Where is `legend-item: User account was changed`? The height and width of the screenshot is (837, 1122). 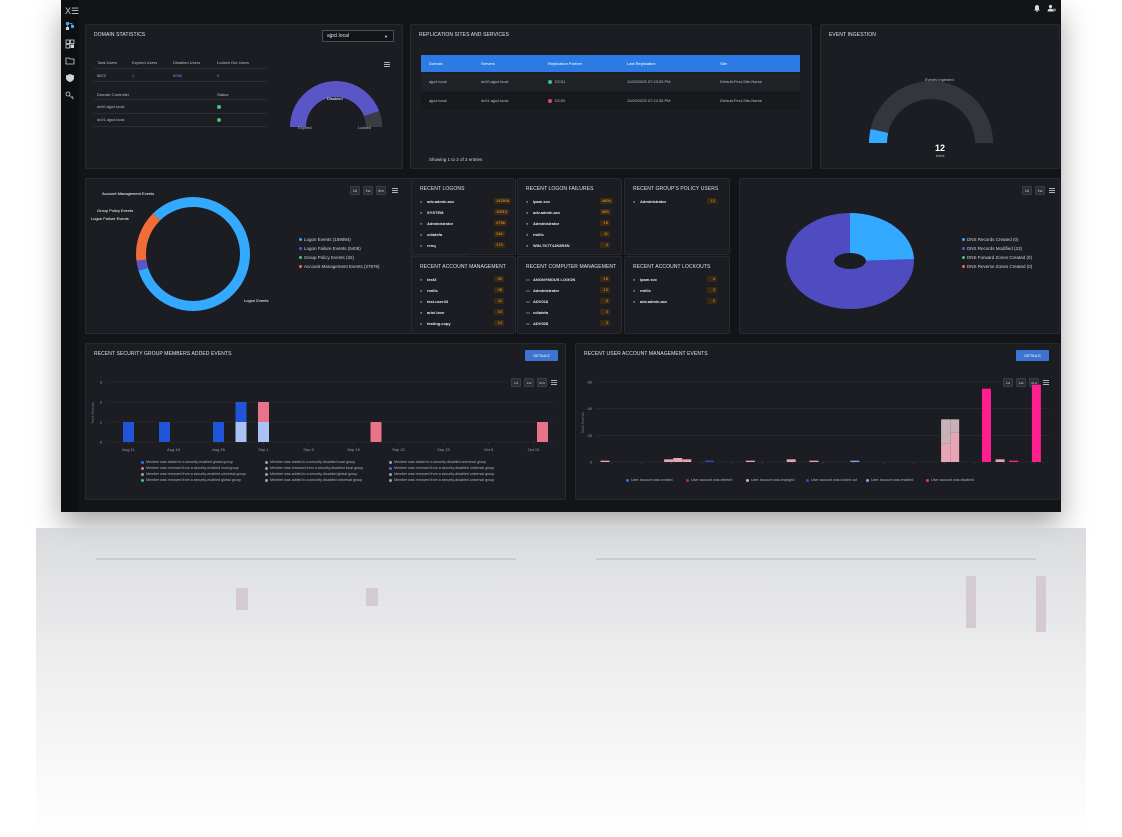 legend-item: User account was changed is located at coordinates (770, 480).